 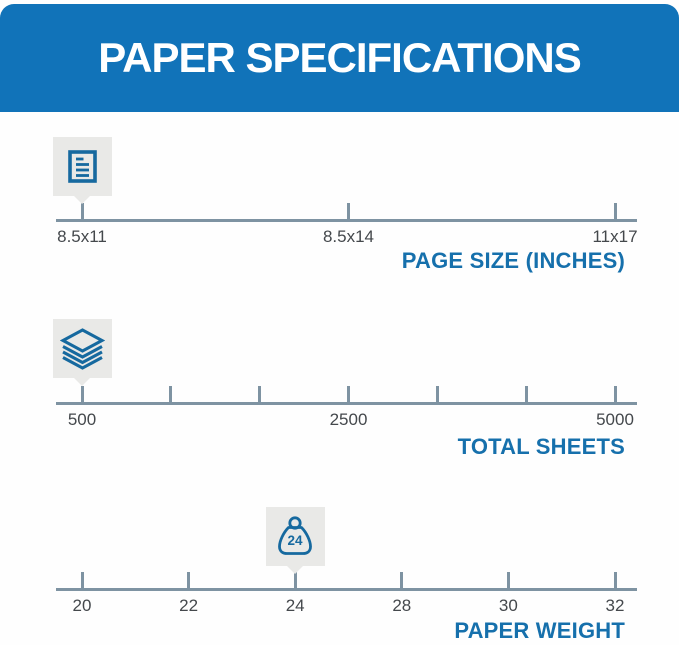 I want to click on total-sheets-marker, so click(x=82, y=352).